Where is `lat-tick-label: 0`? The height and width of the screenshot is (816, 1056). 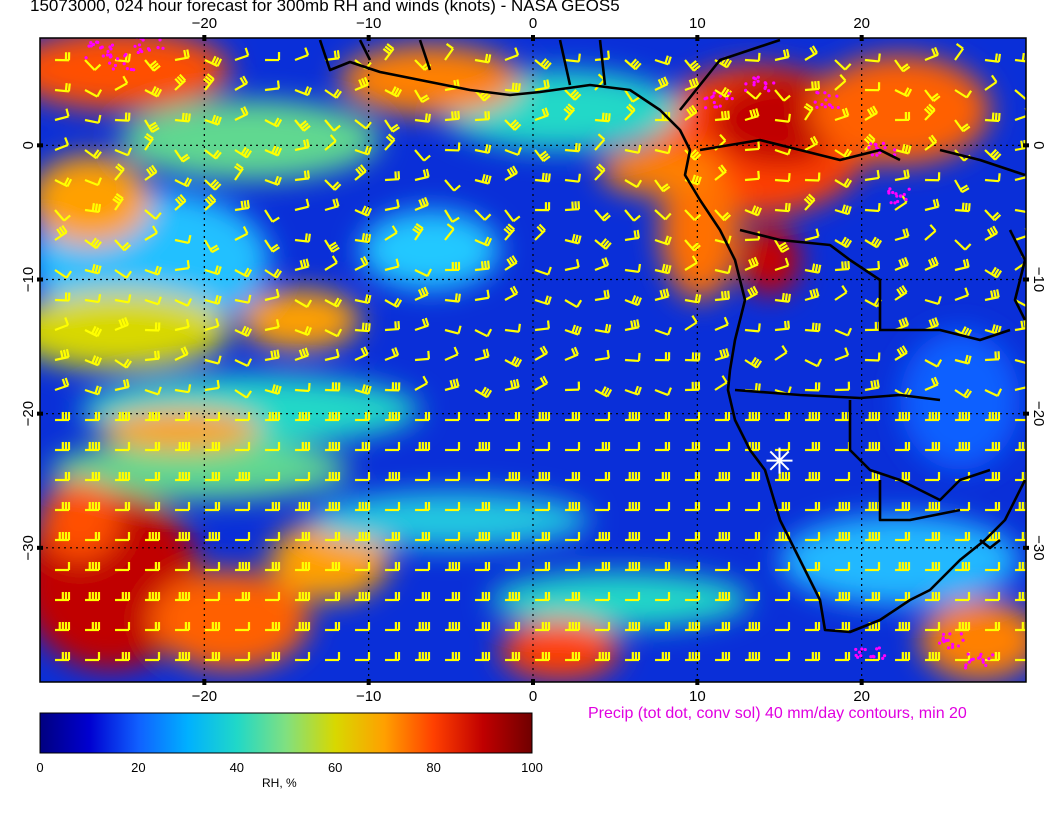 lat-tick-label: 0 is located at coordinates (1038, 145).